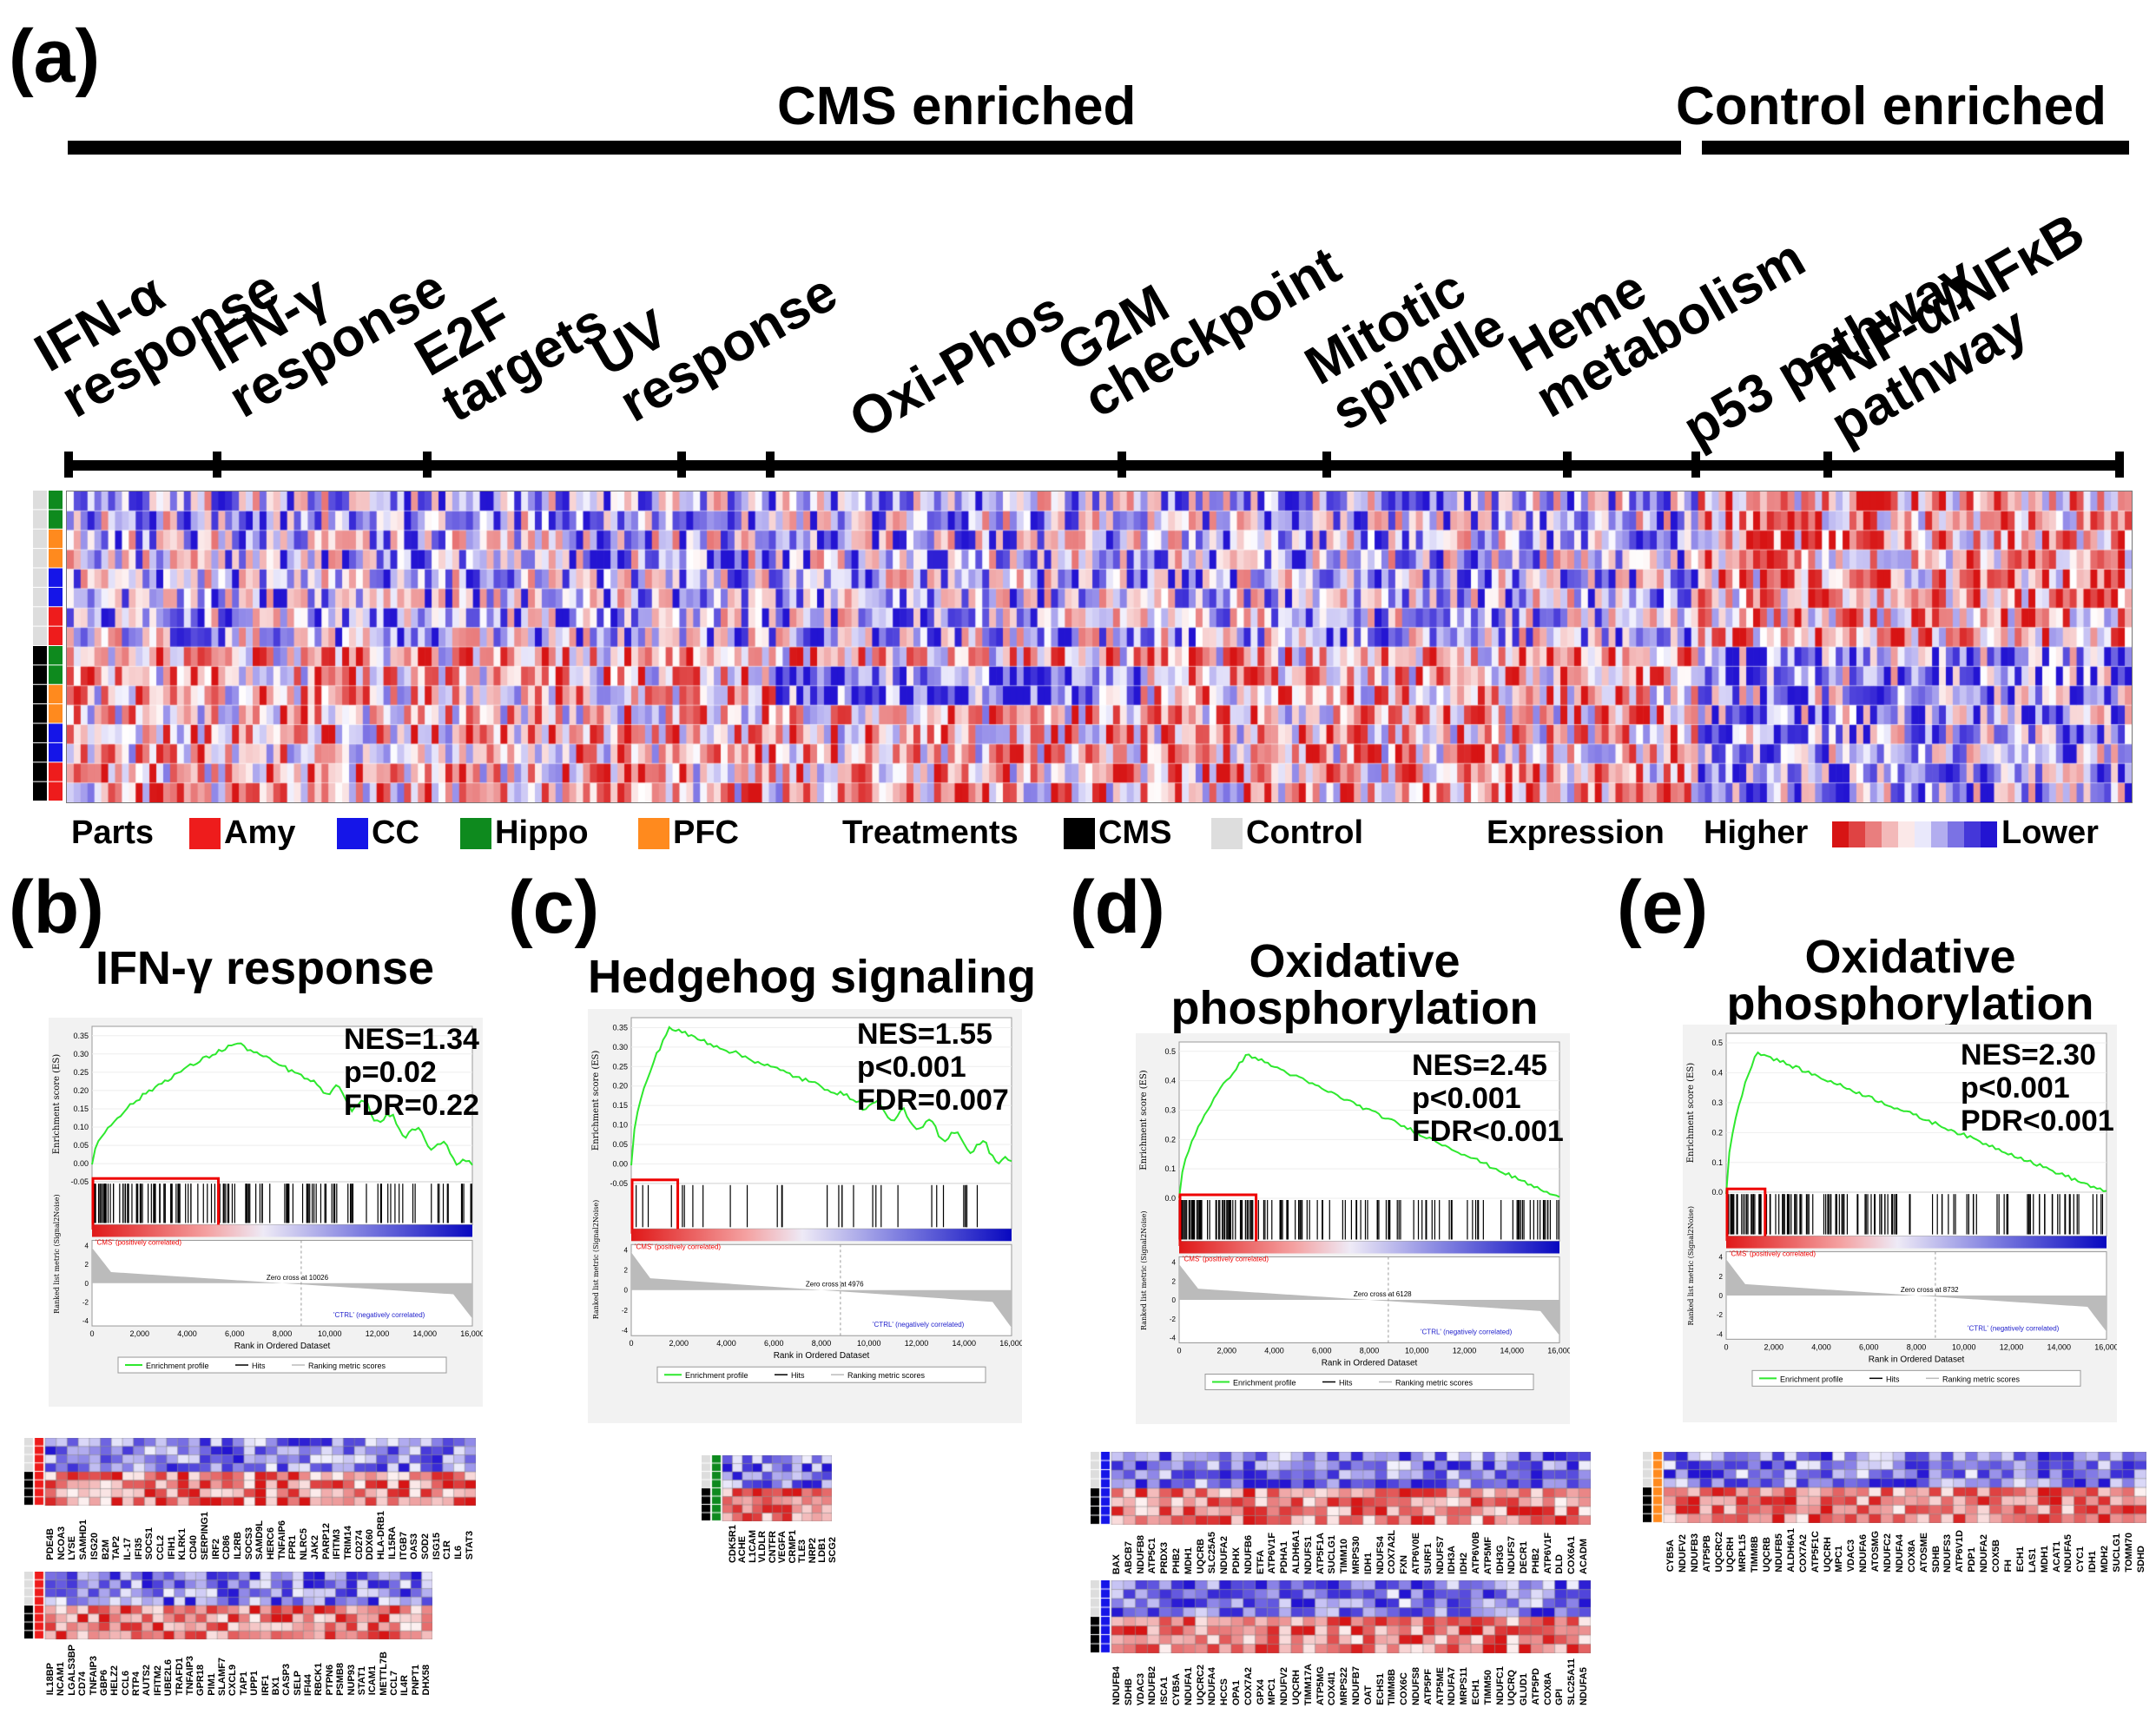 This screenshot has height=1721, width=2156. What do you see at coordinates (201, 1680) in the screenshot?
I see `gene-label: GPR18` at bounding box center [201, 1680].